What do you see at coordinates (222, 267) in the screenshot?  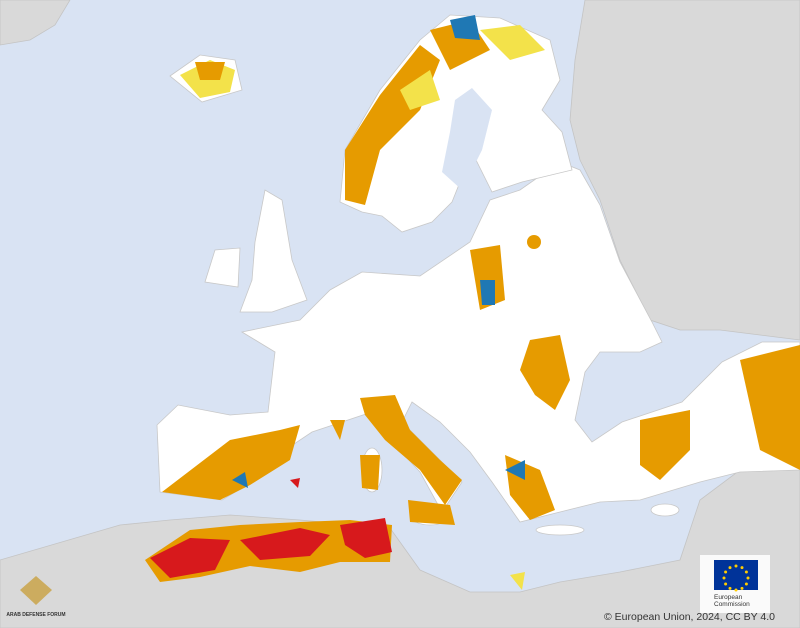 I see `ireland` at bounding box center [222, 267].